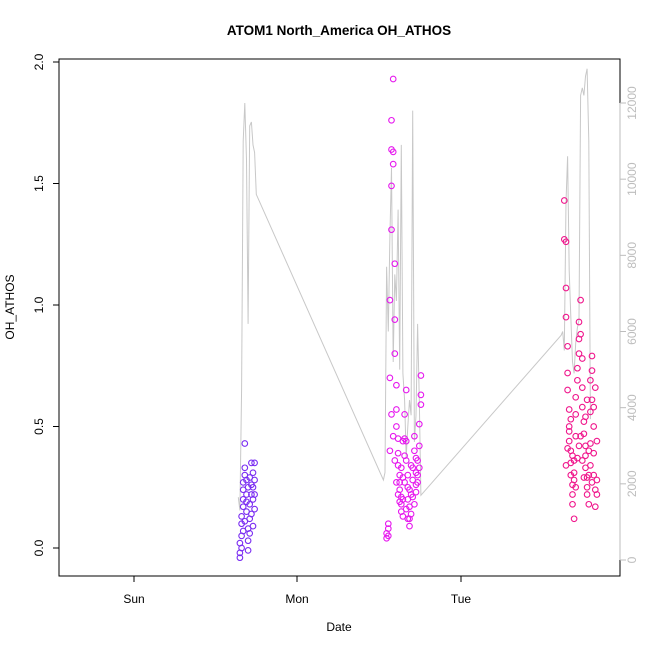 The image size is (650, 650). What do you see at coordinates (632, 179) in the screenshot?
I see `y-right-tick-label: 10000` at bounding box center [632, 179].